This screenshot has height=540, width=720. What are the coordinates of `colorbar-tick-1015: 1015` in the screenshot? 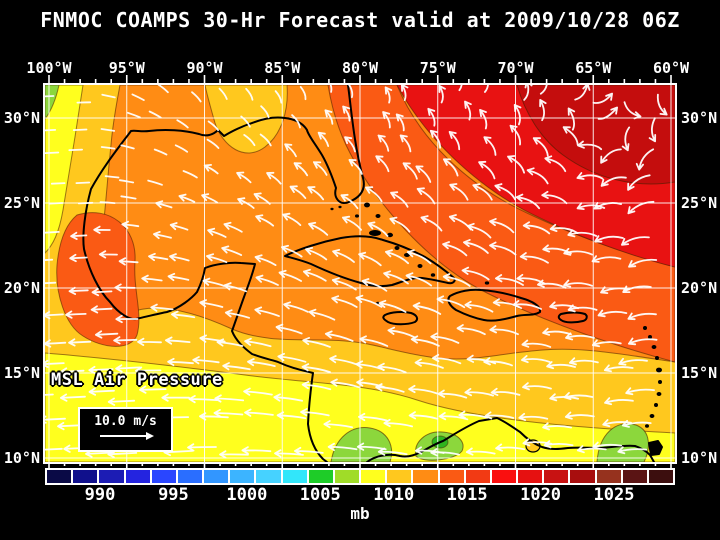 It's located at (467, 495).